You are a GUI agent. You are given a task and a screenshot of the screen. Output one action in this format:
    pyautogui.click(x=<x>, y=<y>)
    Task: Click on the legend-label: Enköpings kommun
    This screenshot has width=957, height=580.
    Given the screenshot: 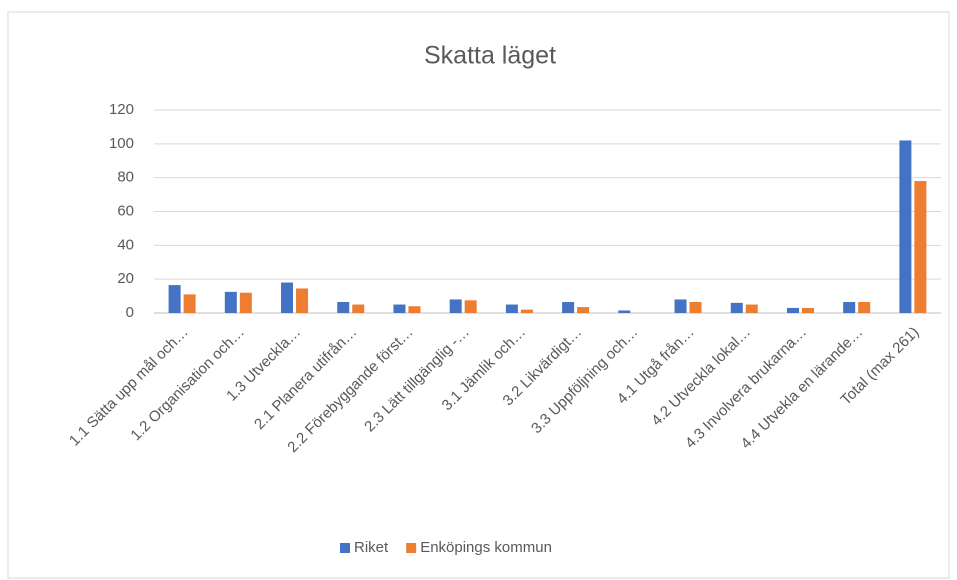 What is the action you would take?
    pyautogui.click(x=486, y=547)
    